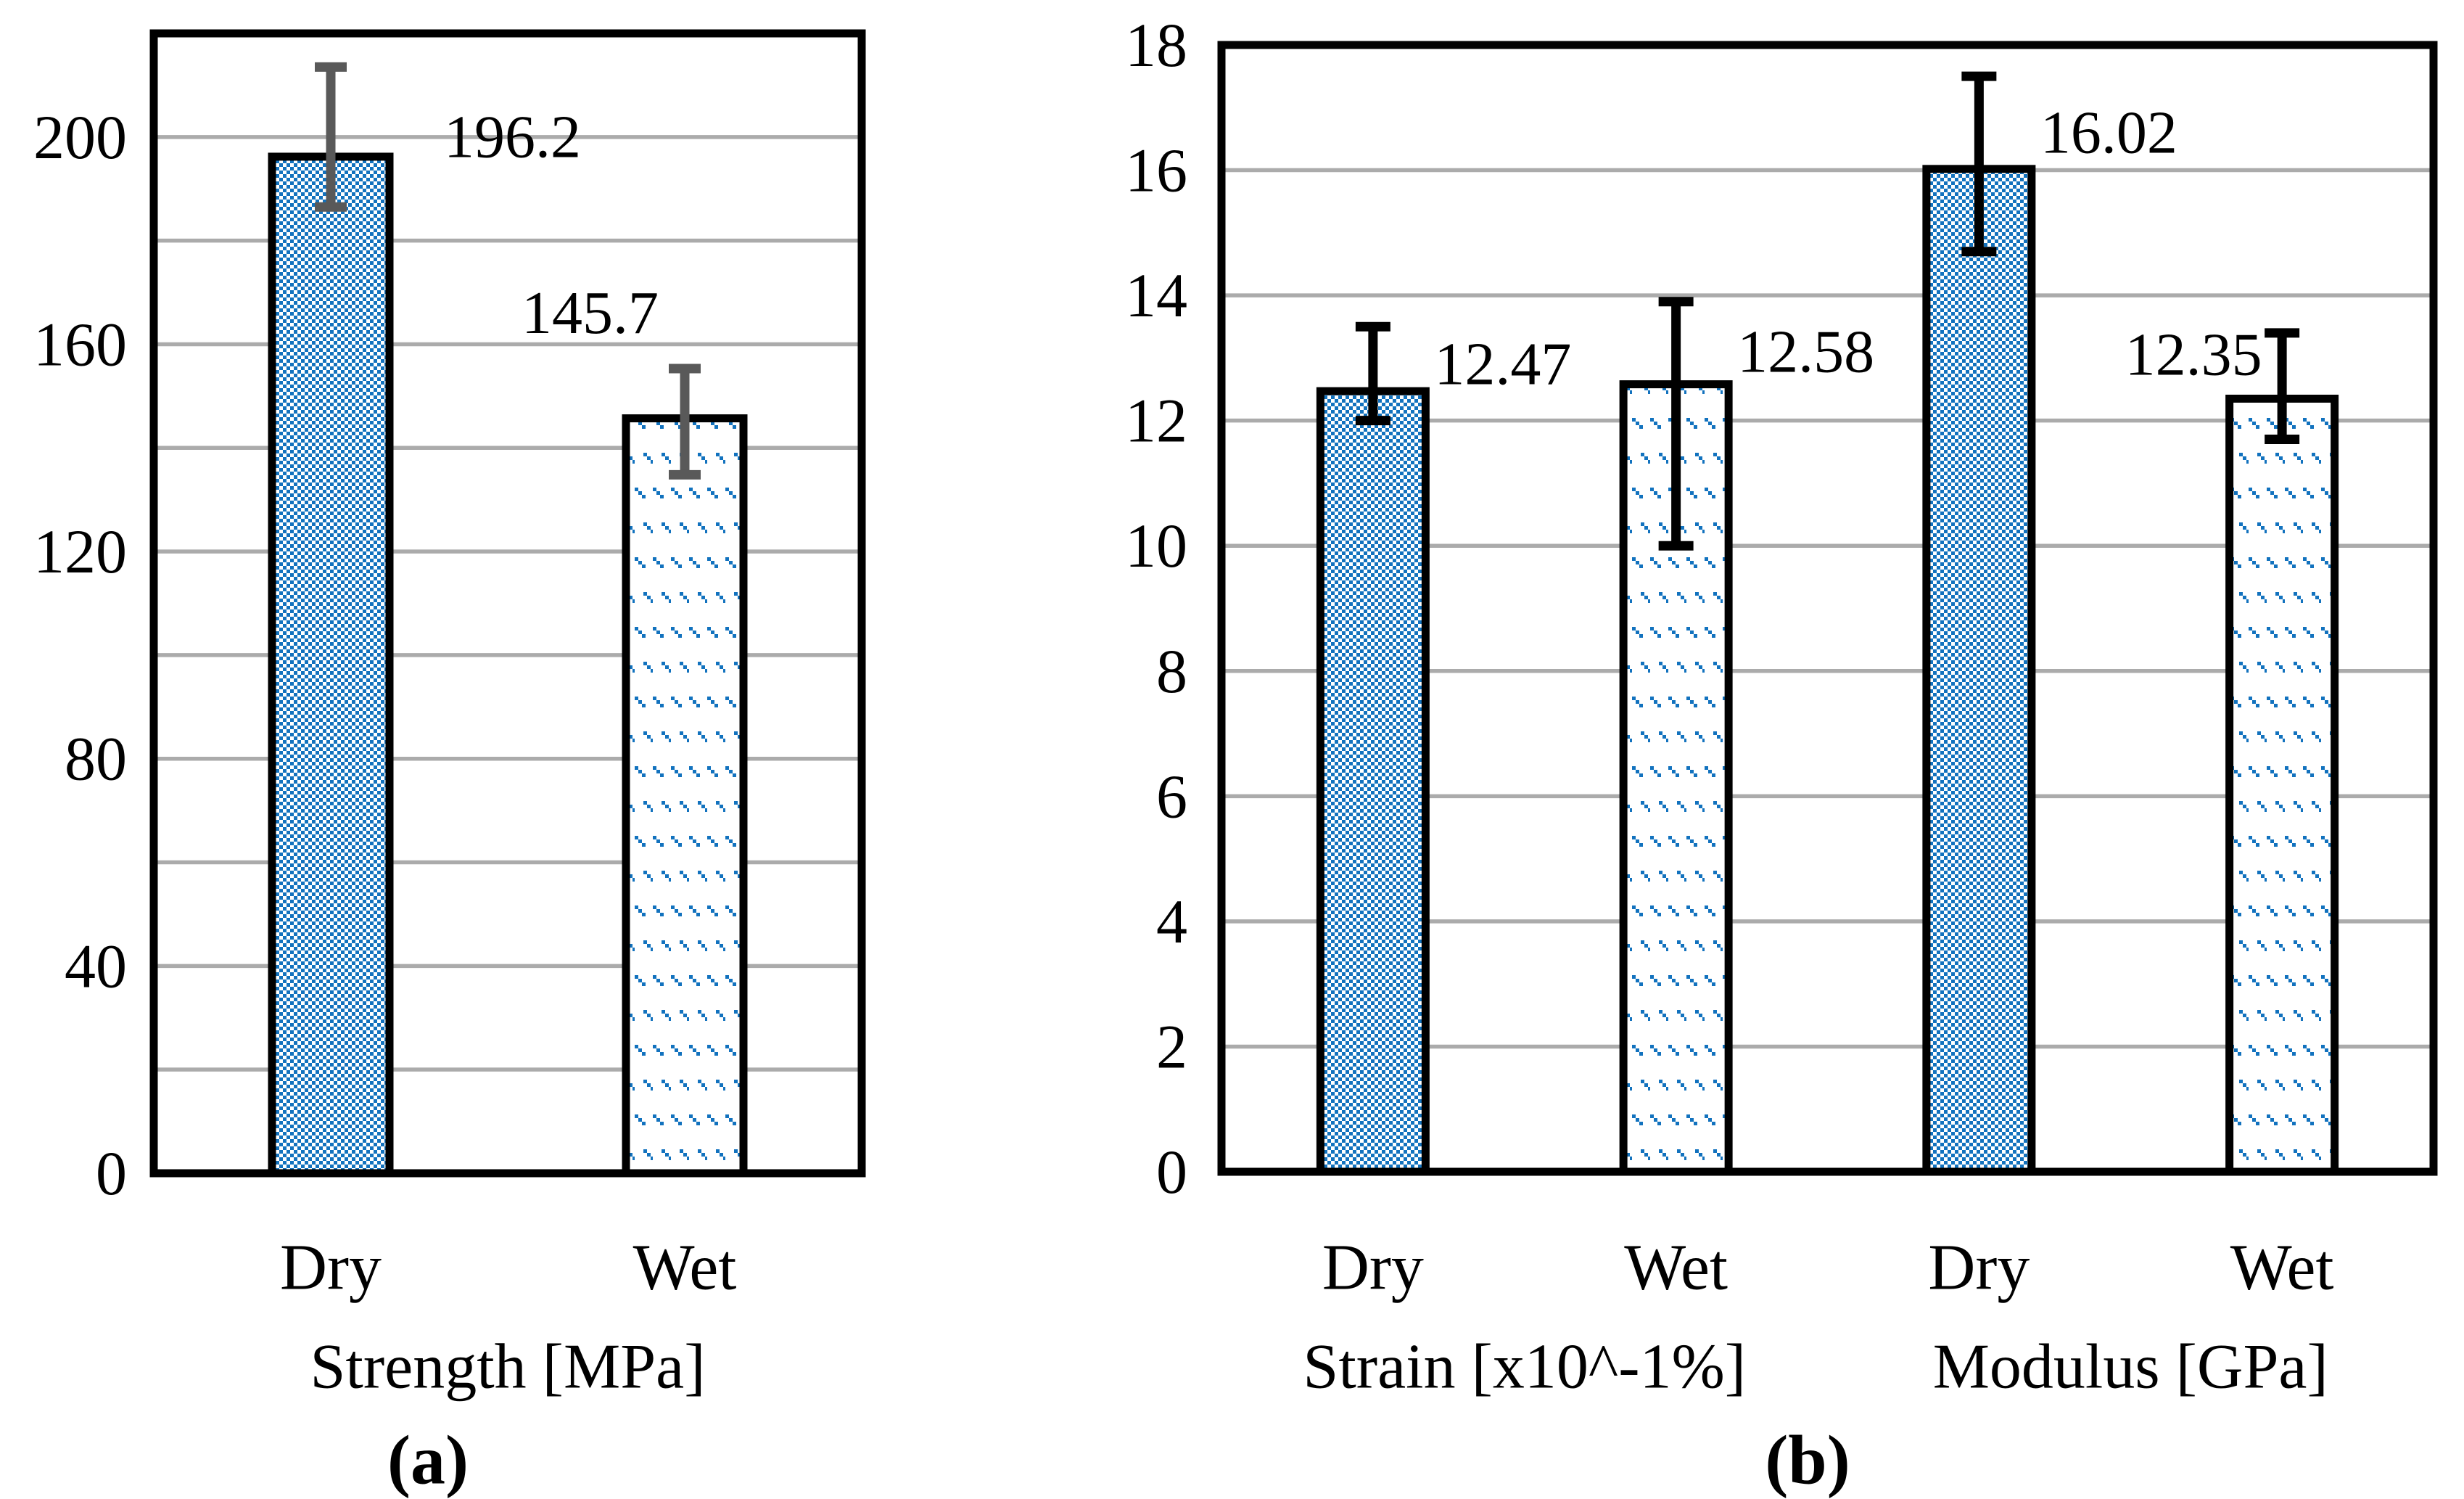  I want to click on ytick-label: 6, so click(1171, 796).